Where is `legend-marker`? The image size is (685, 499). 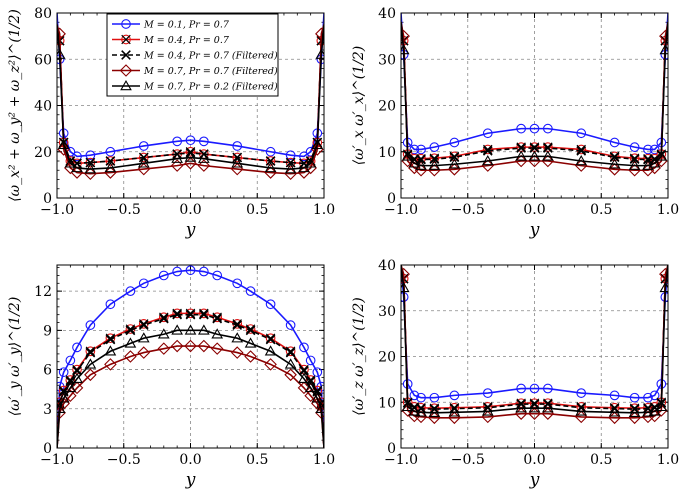
legend-marker is located at coordinates (126, 24).